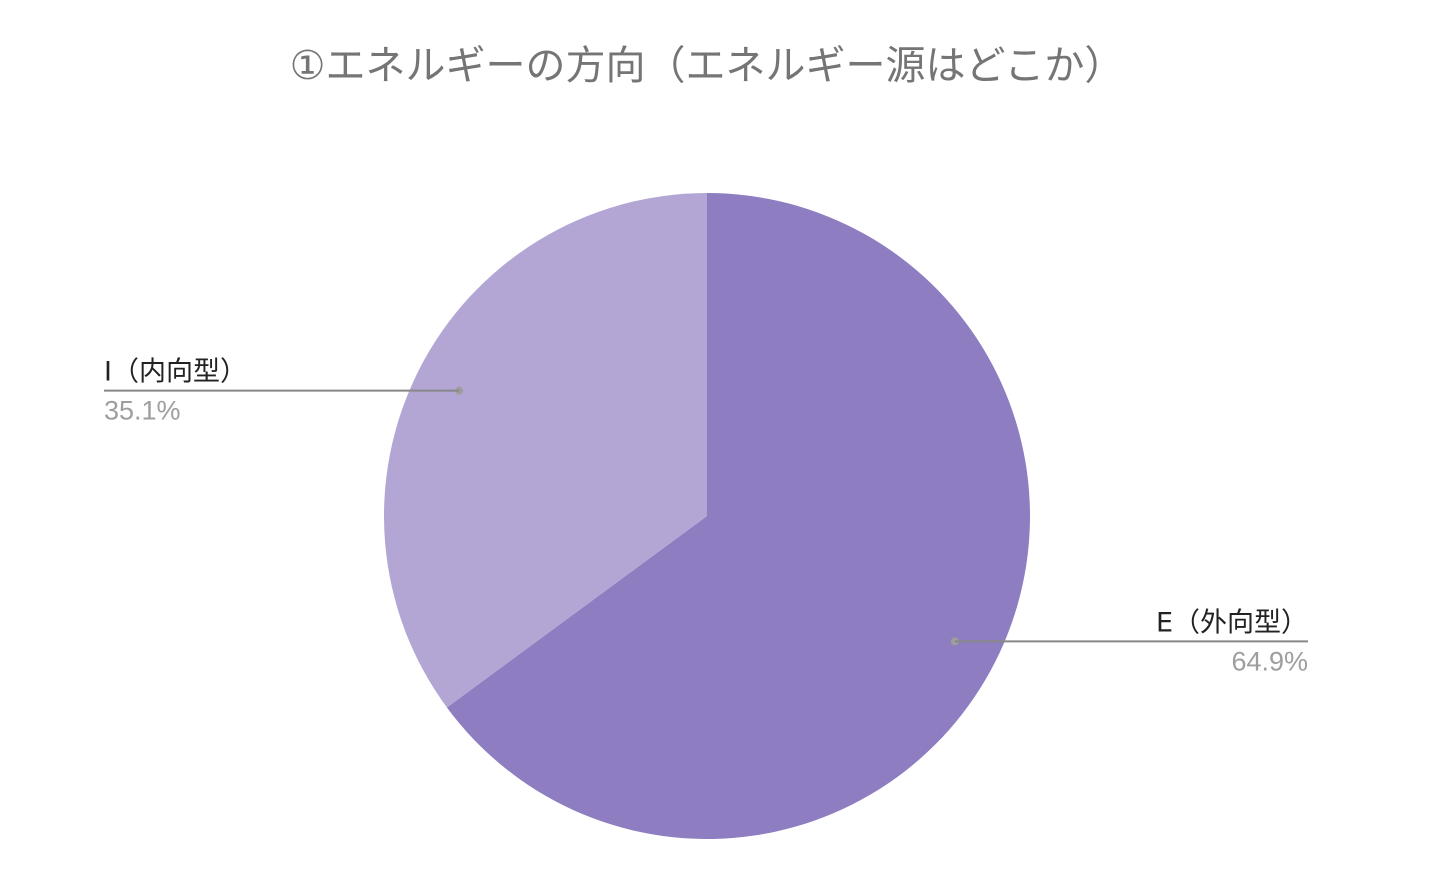 This screenshot has width=1440, height=880. What do you see at coordinates (142, 411) in the screenshot?
I see `slice-percent-1: 35.1%` at bounding box center [142, 411].